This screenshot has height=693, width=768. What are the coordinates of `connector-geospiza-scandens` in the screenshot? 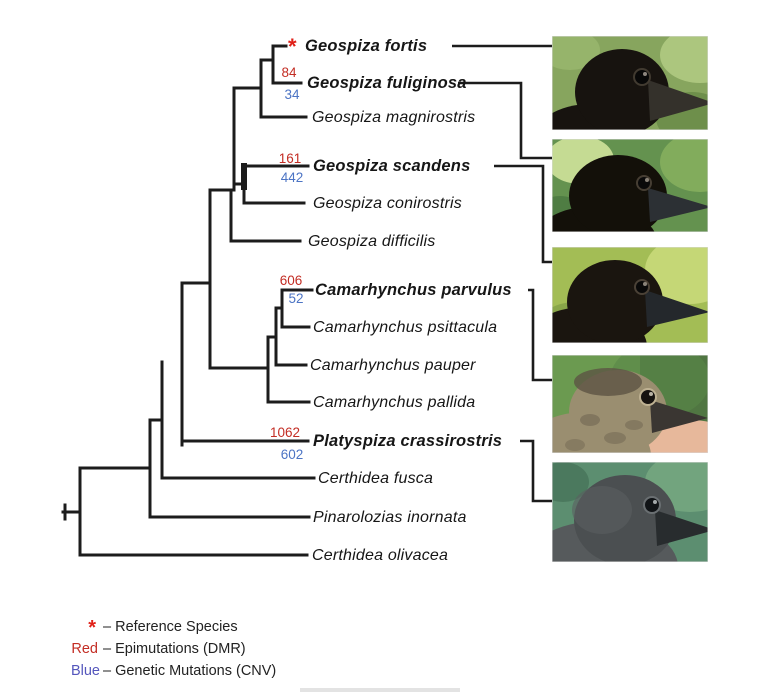 It's located at (523, 214).